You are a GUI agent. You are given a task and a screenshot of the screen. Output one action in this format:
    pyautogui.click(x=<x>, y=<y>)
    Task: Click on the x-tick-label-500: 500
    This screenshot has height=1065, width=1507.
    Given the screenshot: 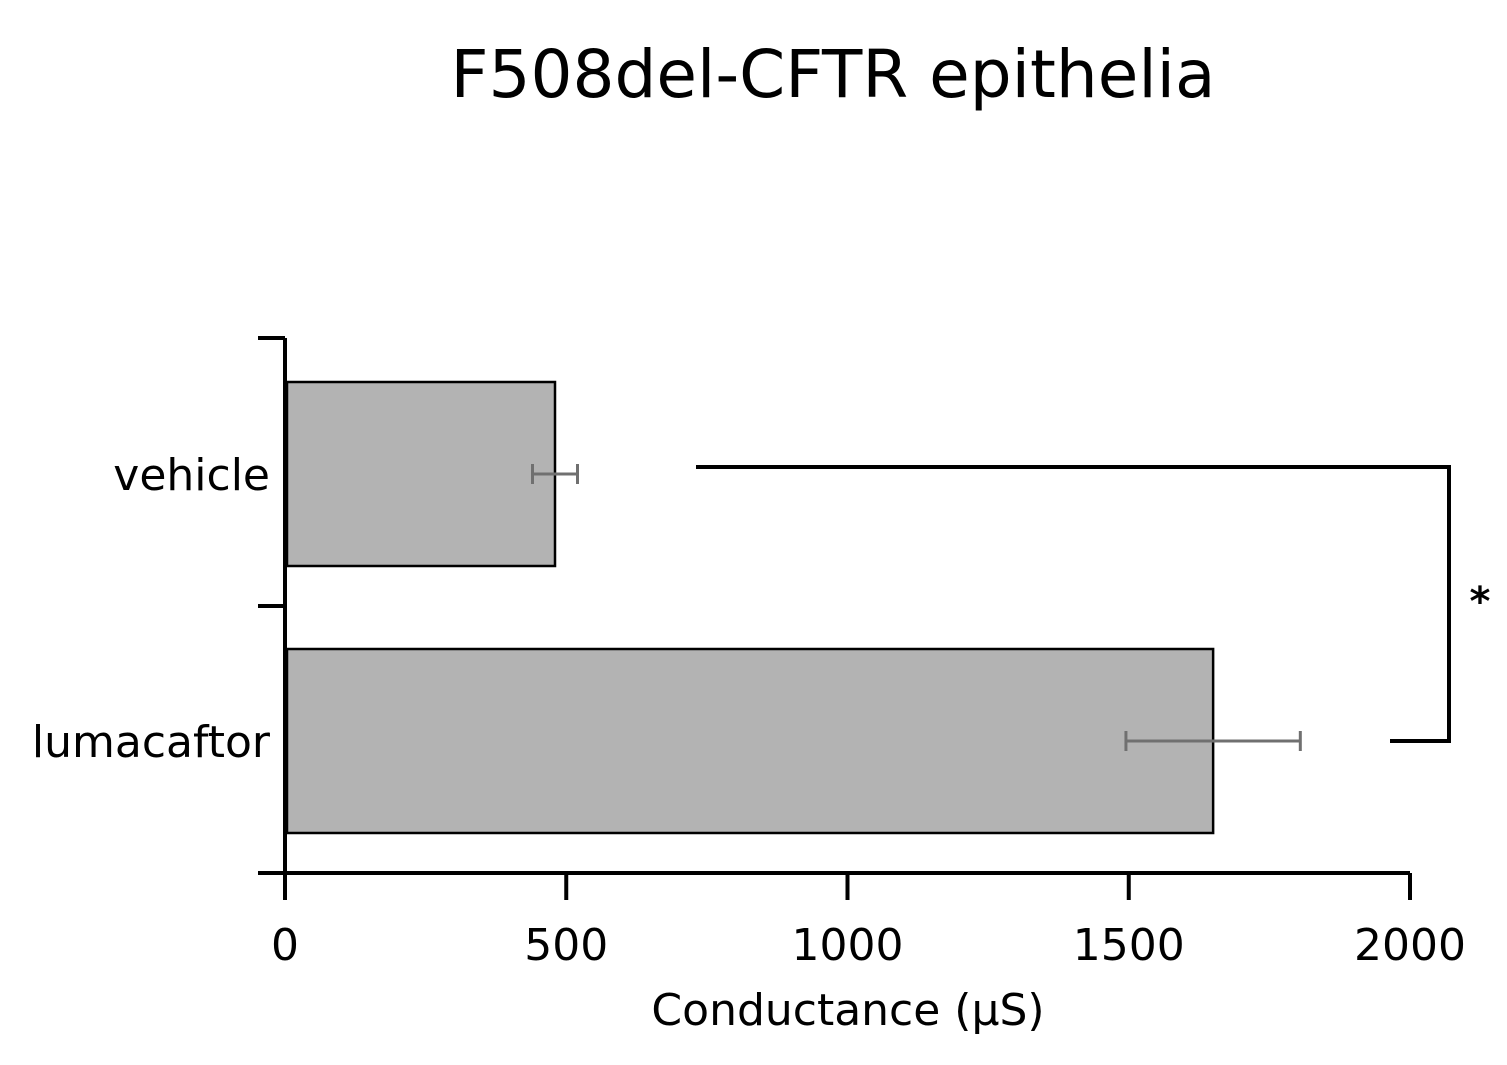 What is the action you would take?
    pyautogui.click(x=566, y=945)
    